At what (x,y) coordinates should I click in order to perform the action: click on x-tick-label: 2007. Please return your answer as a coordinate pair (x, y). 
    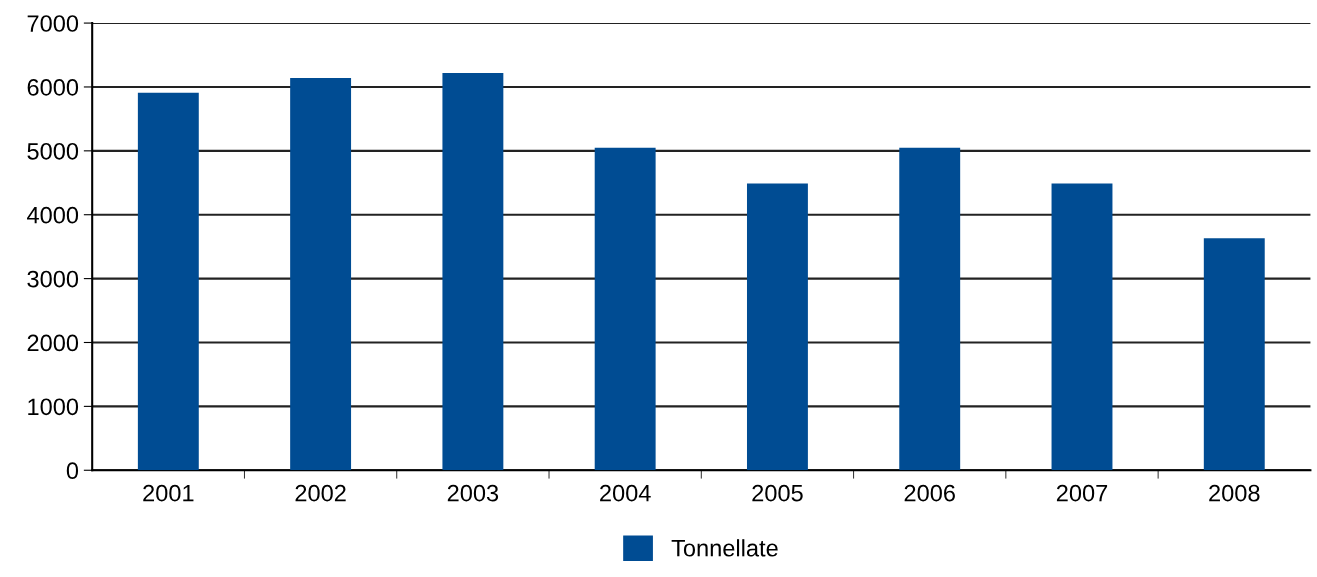
    Looking at the image, I should click on (1082, 493).